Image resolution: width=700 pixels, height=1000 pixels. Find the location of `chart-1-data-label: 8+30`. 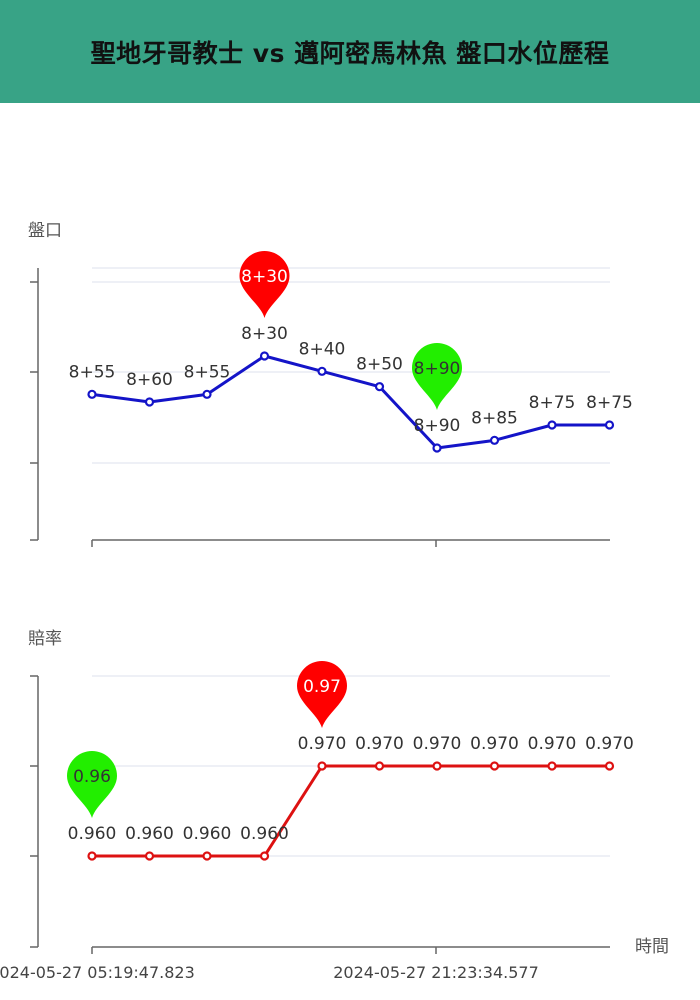

chart-1-data-label: 8+30 is located at coordinates (264, 334).